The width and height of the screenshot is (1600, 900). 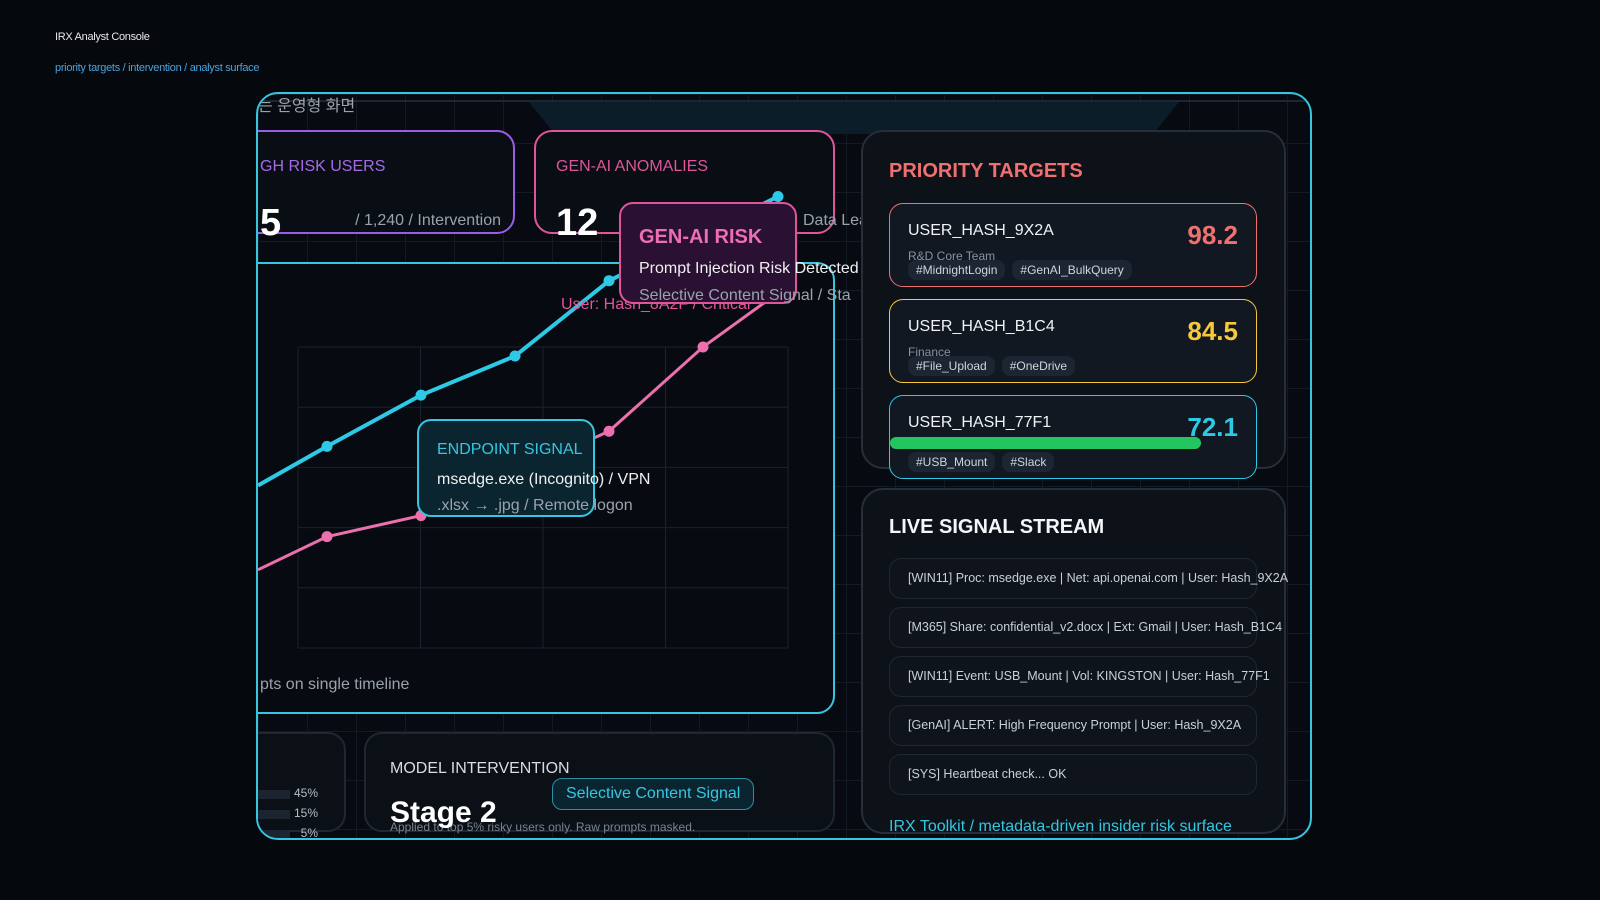 What do you see at coordinates (653, 794) in the screenshot?
I see `intervention-badge: Selective Content Signal` at bounding box center [653, 794].